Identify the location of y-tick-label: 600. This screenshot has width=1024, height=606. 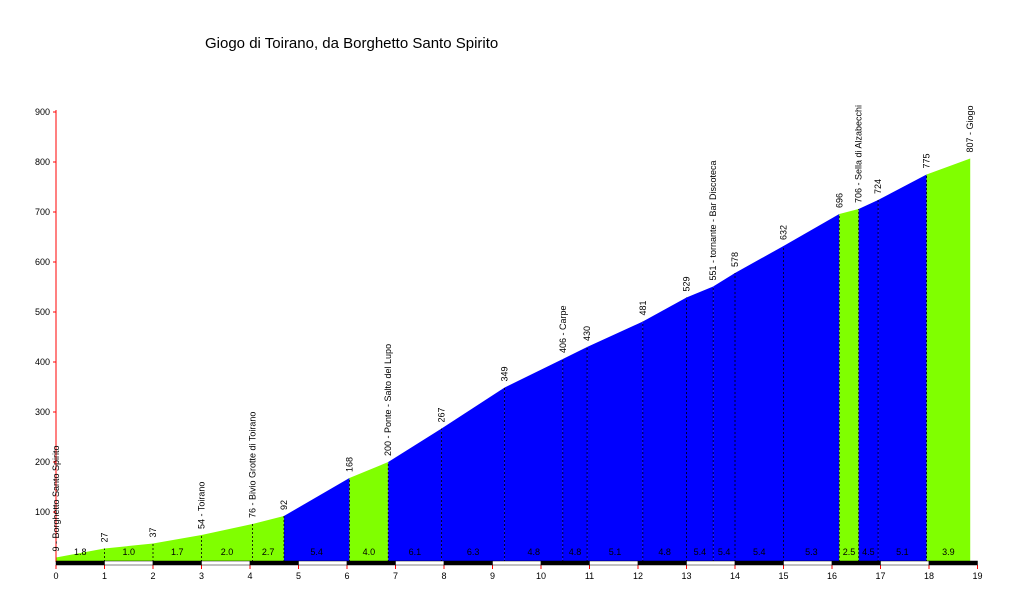
(42, 262).